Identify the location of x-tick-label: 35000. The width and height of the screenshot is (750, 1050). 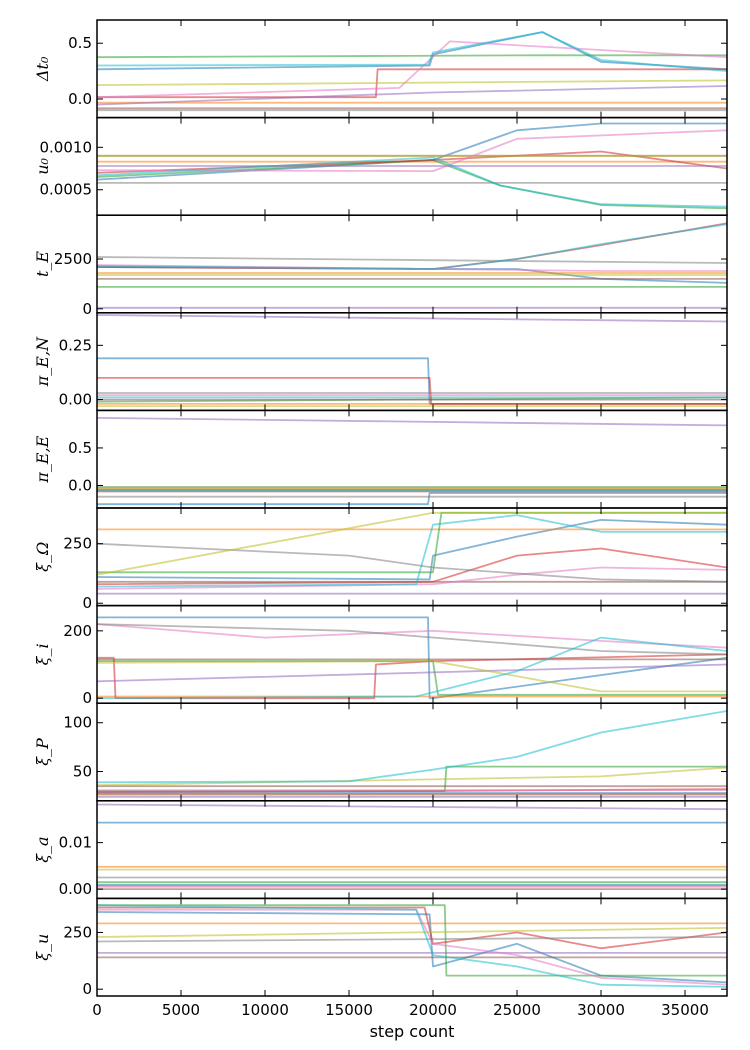
(685, 1010).